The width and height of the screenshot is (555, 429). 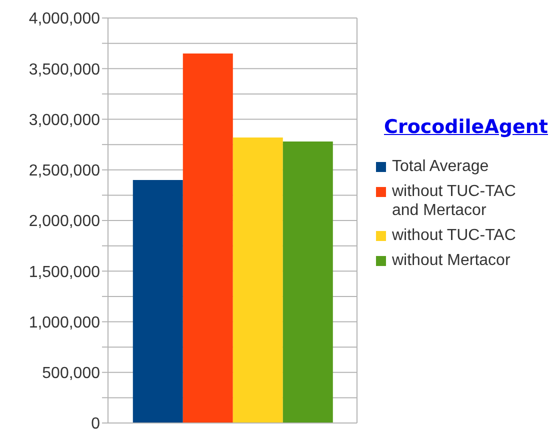 I want to click on legend-label: Total Average, so click(x=441, y=166).